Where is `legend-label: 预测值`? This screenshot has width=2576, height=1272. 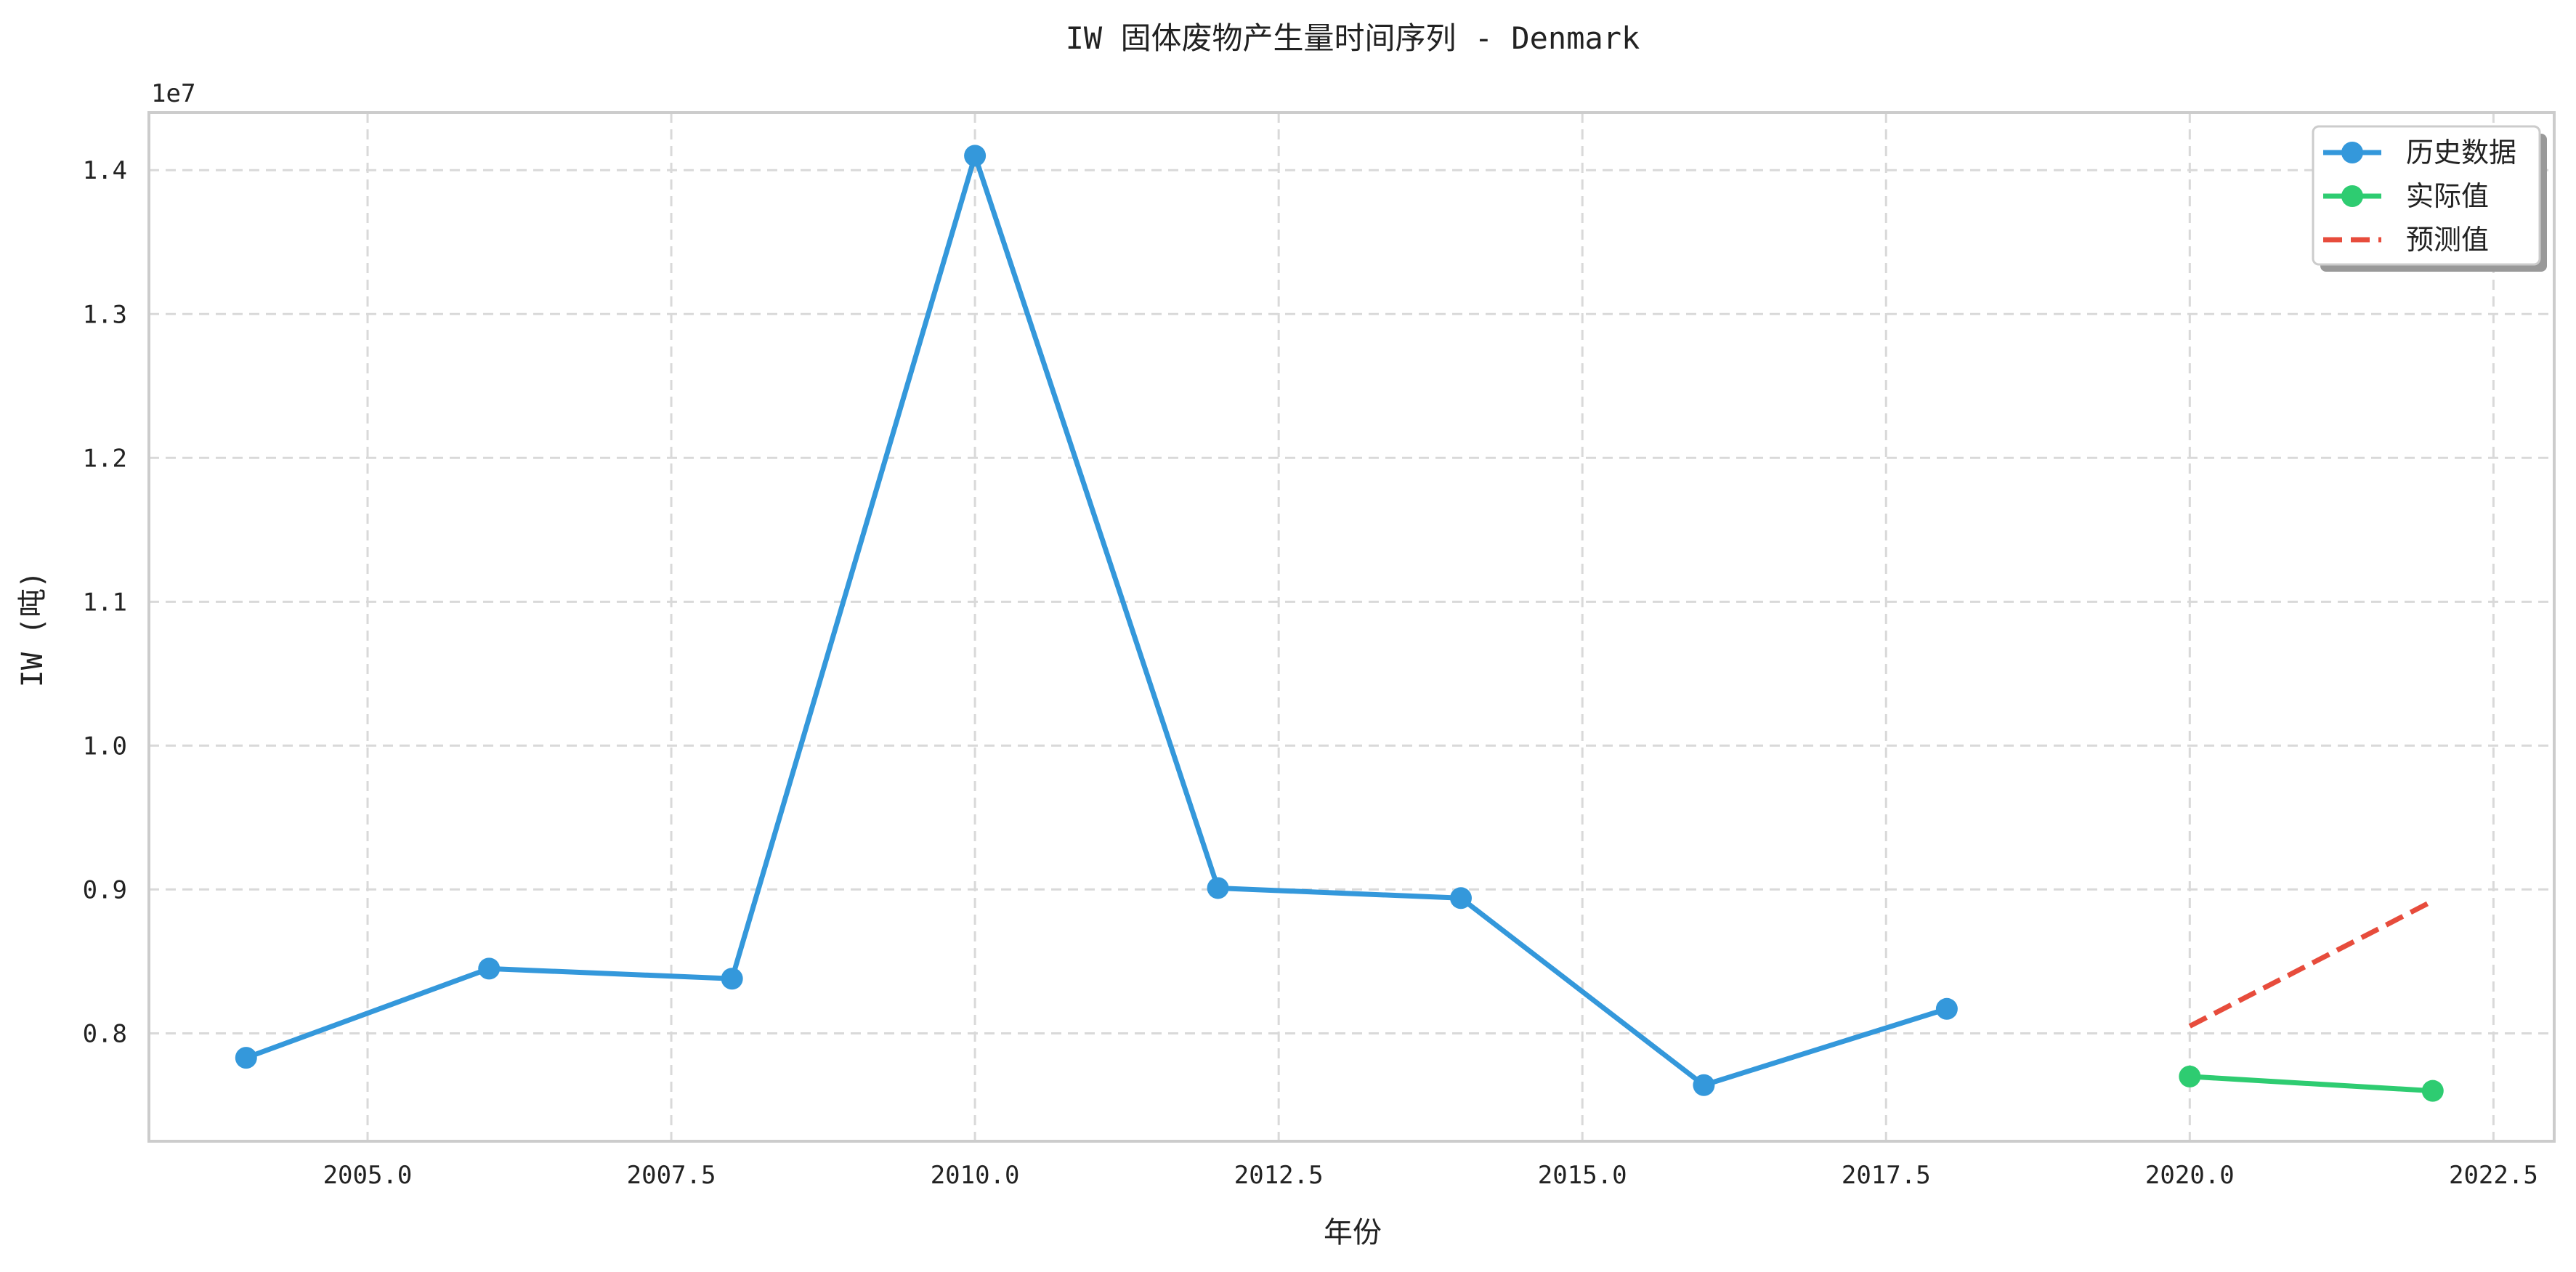
legend-label: 预测值 is located at coordinates (2447, 240).